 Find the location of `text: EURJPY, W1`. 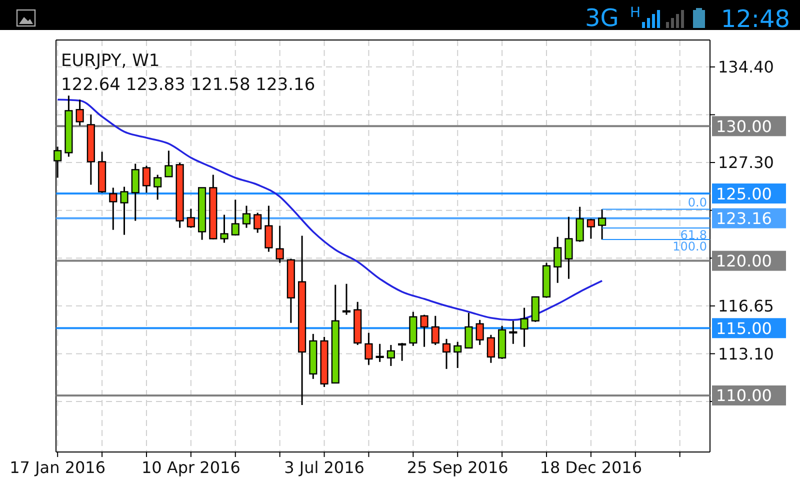

text: EURJPY, W1 is located at coordinates (110, 61).